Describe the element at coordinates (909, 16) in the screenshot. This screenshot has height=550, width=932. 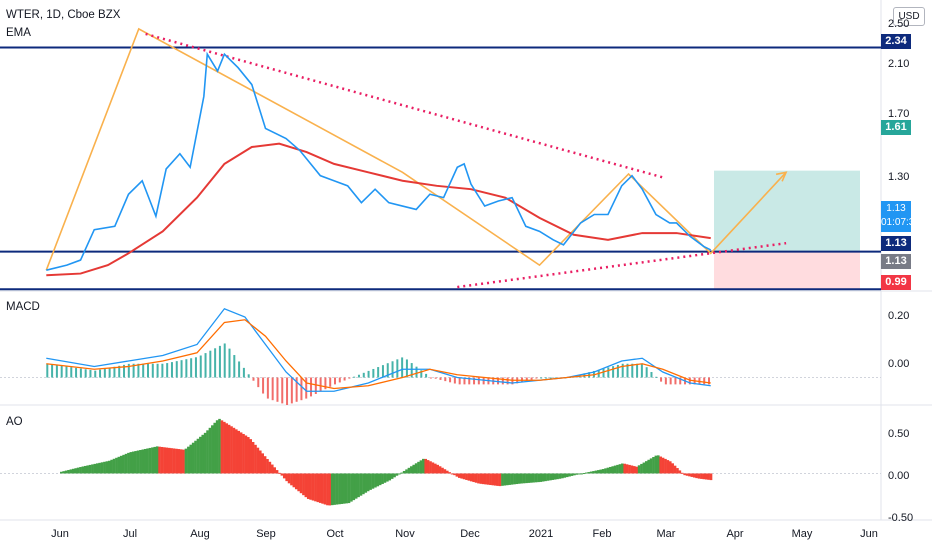
I see `currency-button: USD` at that location.